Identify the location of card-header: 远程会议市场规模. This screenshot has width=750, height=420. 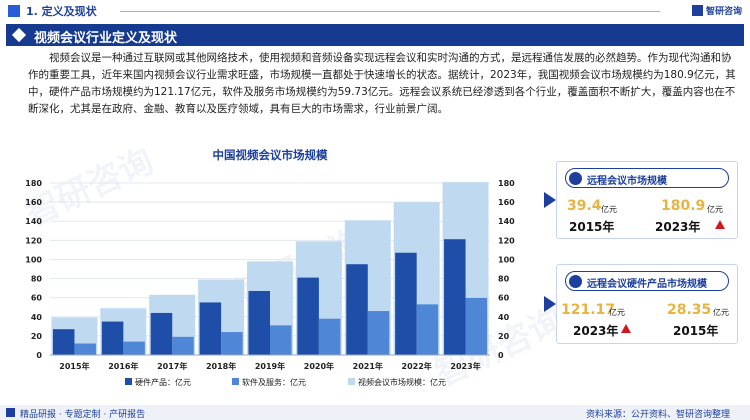
(647, 178).